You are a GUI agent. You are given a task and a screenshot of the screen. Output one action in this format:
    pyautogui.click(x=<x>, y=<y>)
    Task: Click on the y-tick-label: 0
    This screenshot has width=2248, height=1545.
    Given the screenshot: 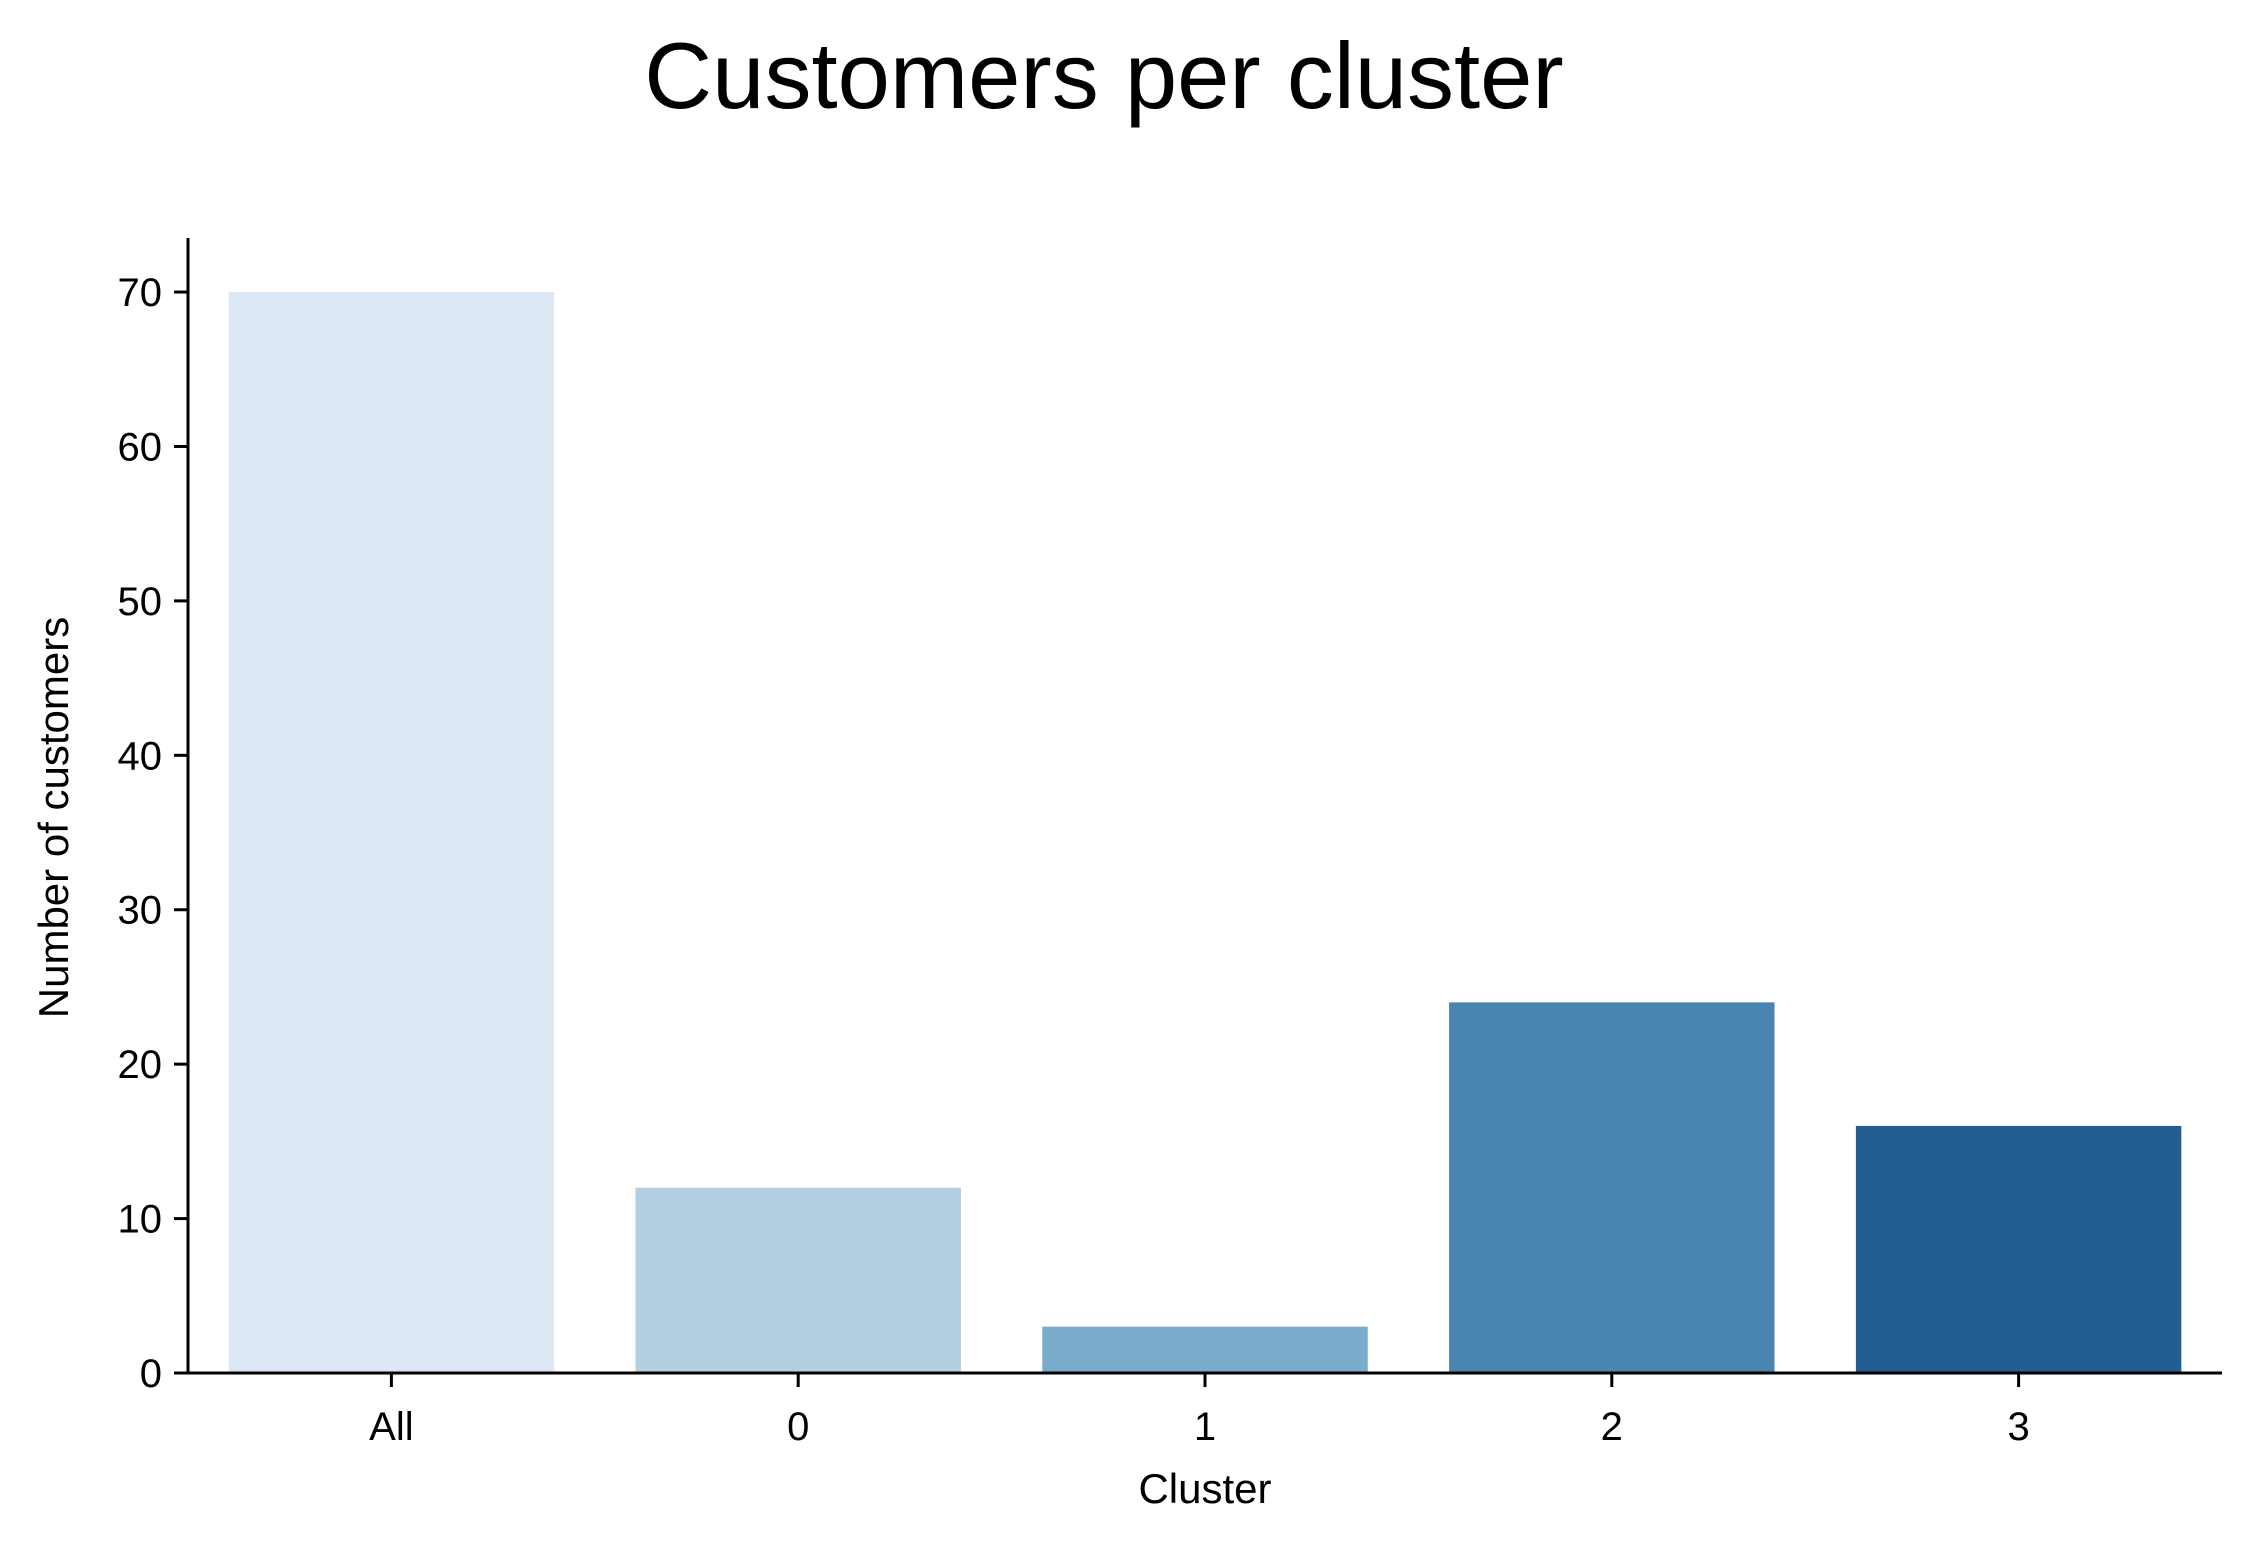 What is the action you would take?
    pyautogui.click(x=151, y=1374)
    